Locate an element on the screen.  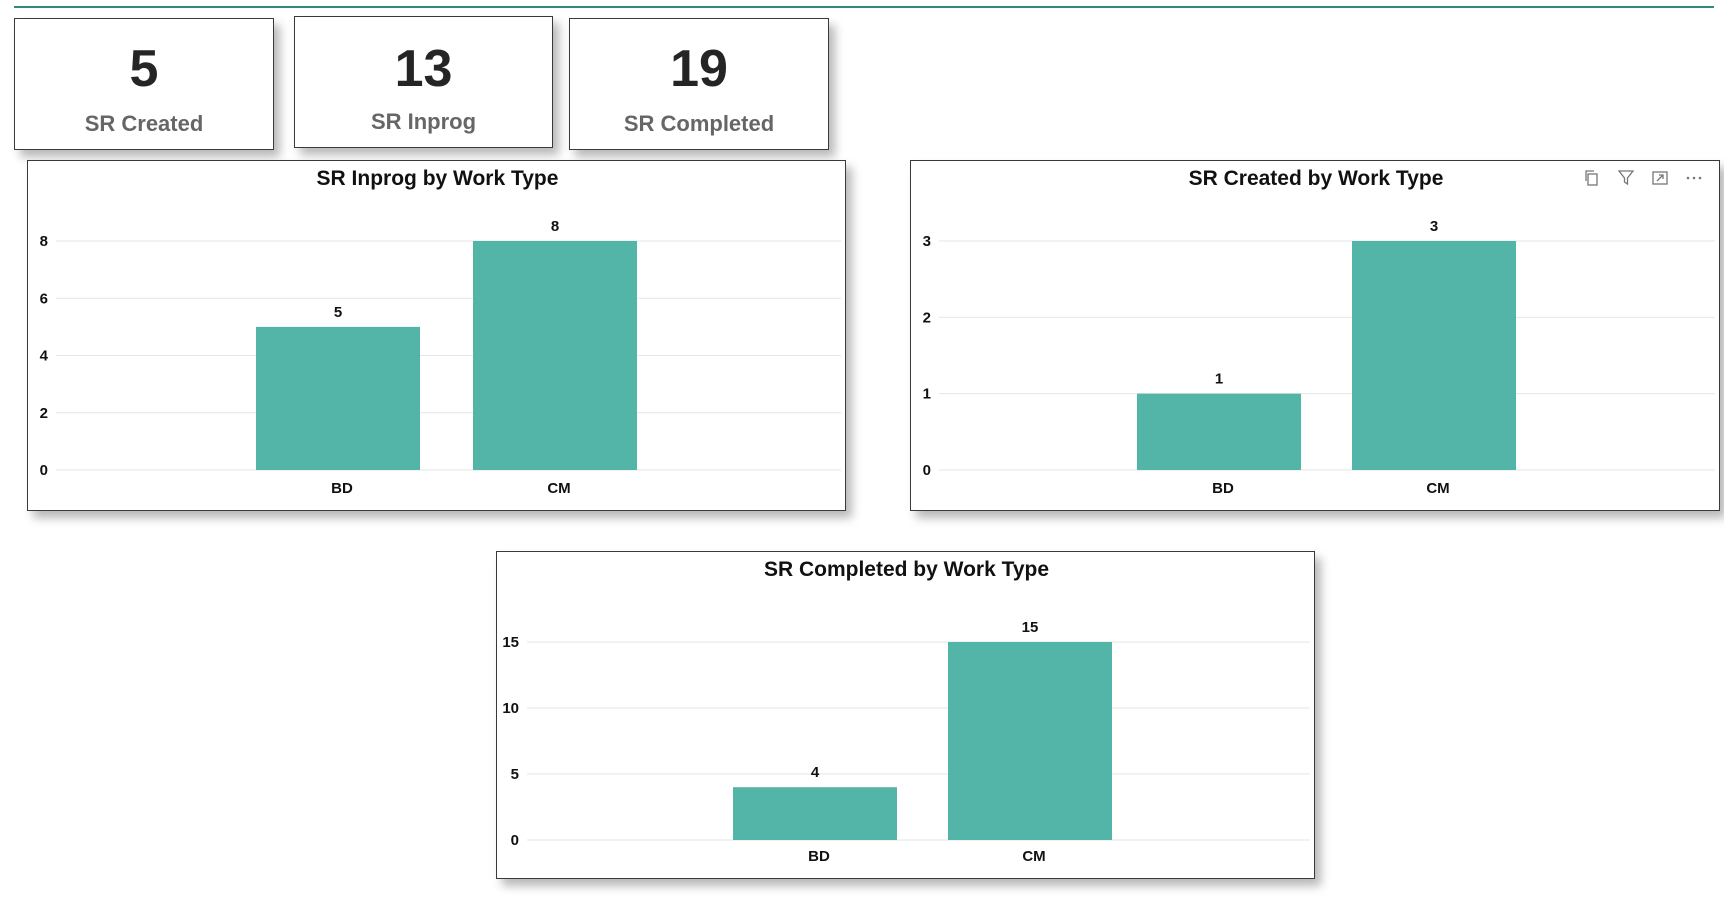
data-label: 1 is located at coordinates (1219, 379).